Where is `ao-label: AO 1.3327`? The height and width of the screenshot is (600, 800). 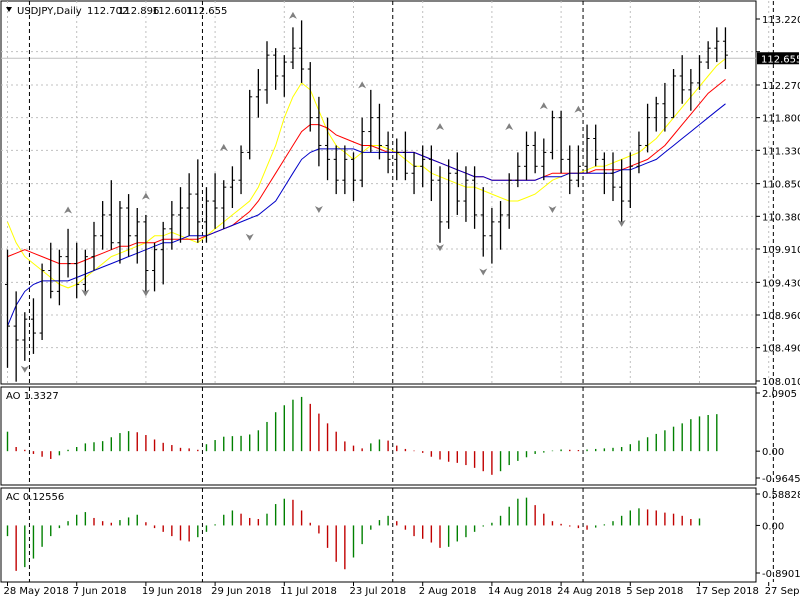 ao-label: AO 1.3327 is located at coordinates (32, 396).